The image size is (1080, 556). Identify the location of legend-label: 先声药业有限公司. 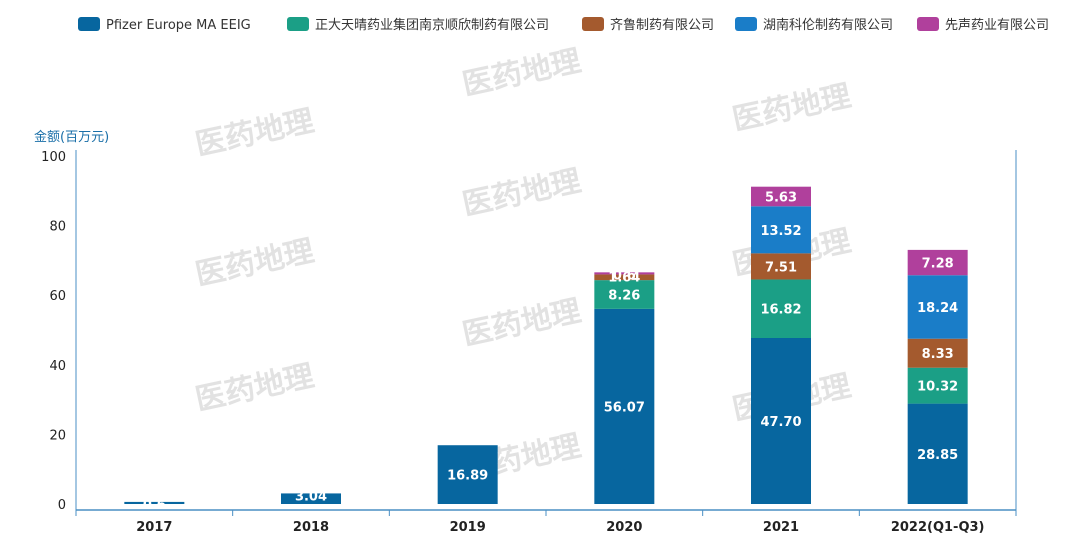
(997, 25).